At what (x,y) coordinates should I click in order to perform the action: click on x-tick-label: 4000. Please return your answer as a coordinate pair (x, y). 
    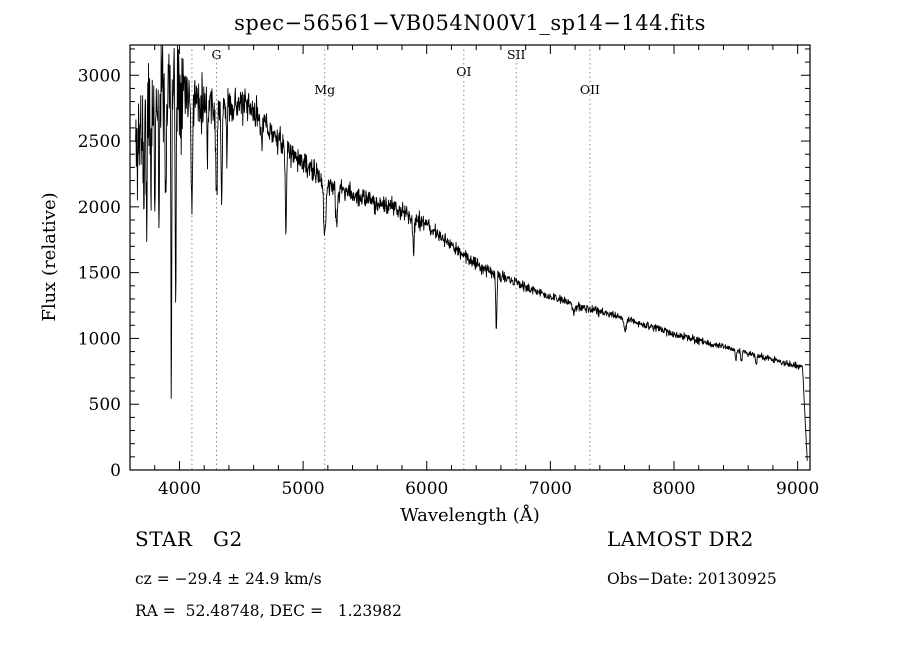
    Looking at the image, I should click on (179, 489).